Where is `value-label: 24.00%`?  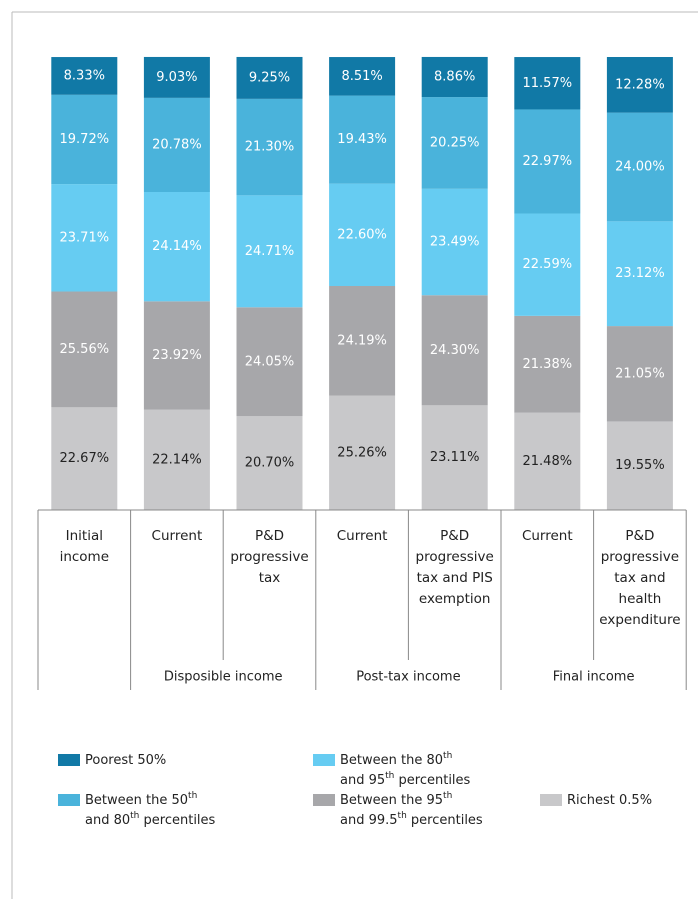 value-label: 24.00% is located at coordinates (640, 166).